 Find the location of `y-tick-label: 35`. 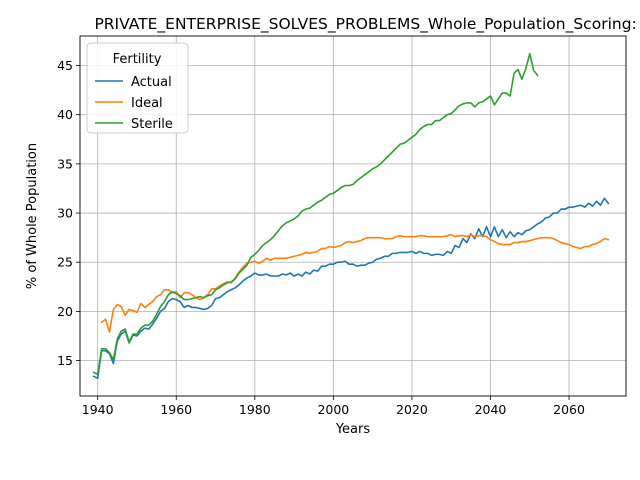

y-tick-label: 35 is located at coordinates (65, 163).